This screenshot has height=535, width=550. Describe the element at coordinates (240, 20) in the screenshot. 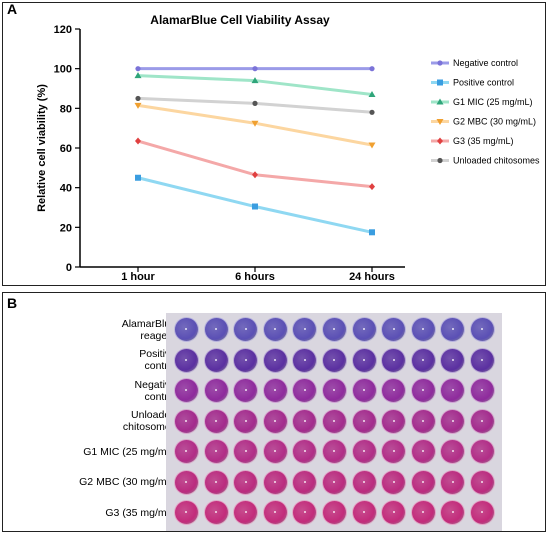

I see `chart-title: AlamarBlue Cell Viability Assay` at that location.